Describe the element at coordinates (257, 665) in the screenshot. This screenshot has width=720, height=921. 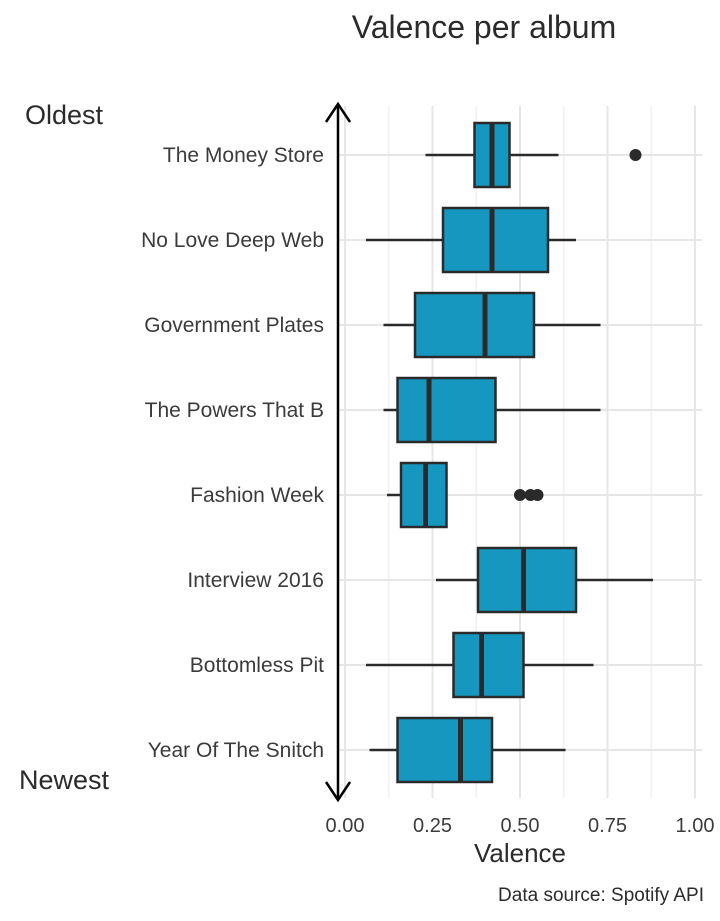
I see `category-label: Bottomless Pit` at that location.